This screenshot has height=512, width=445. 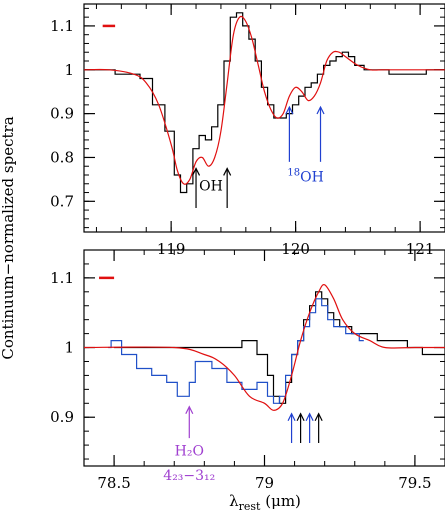 What do you see at coordinates (420, 249) in the screenshot?
I see `x-tick-label: 121` at bounding box center [420, 249].